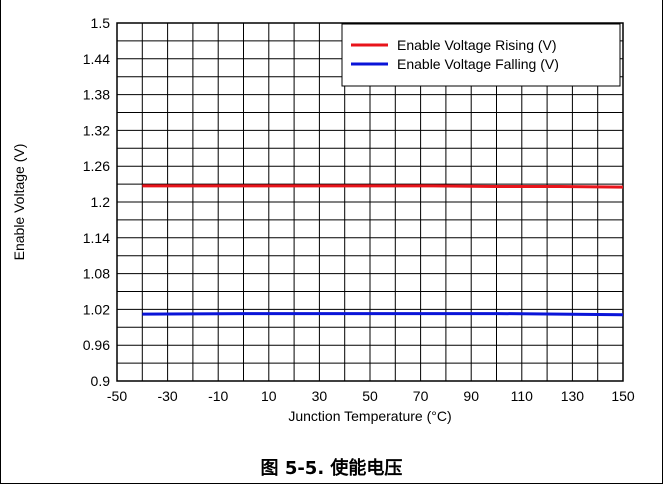 The image size is (663, 485). What do you see at coordinates (478, 64) in the screenshot?
I see `legend-label-2: Enable Voltage Falling (V)` at bounding box center [478, 64].